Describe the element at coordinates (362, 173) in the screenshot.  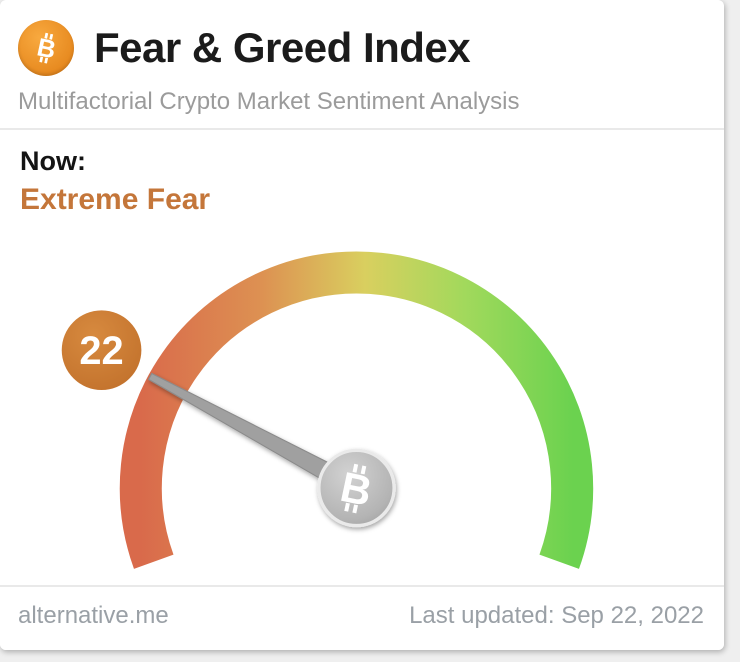
I see `current-status-section: Now: Extreme Fear` at that location.